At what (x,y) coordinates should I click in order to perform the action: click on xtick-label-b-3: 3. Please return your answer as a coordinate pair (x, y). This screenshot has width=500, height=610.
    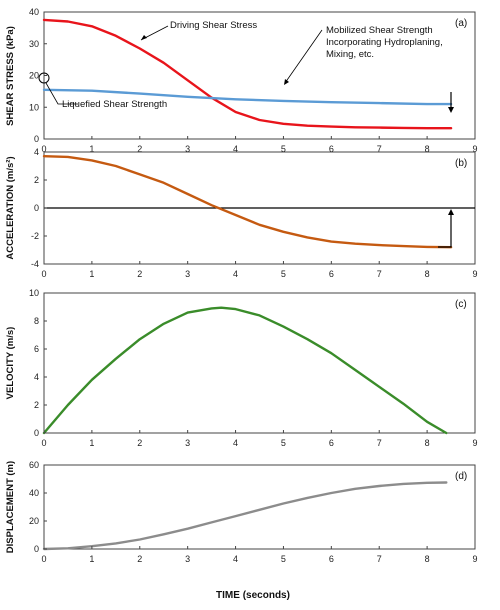
    Looking at the image, I should click on (187, 274).